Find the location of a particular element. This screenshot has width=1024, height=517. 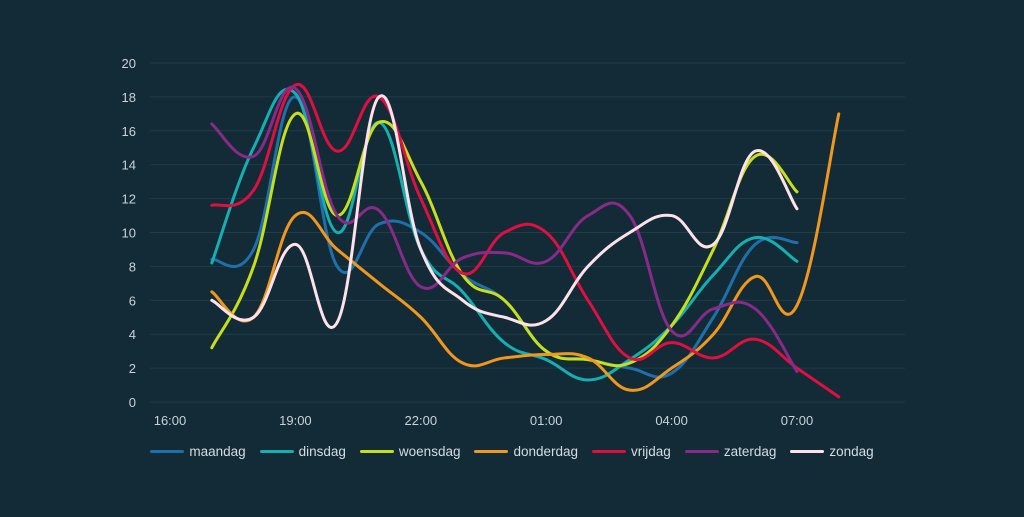

legend-label: vrijdag is located at coordinates (651, 451).